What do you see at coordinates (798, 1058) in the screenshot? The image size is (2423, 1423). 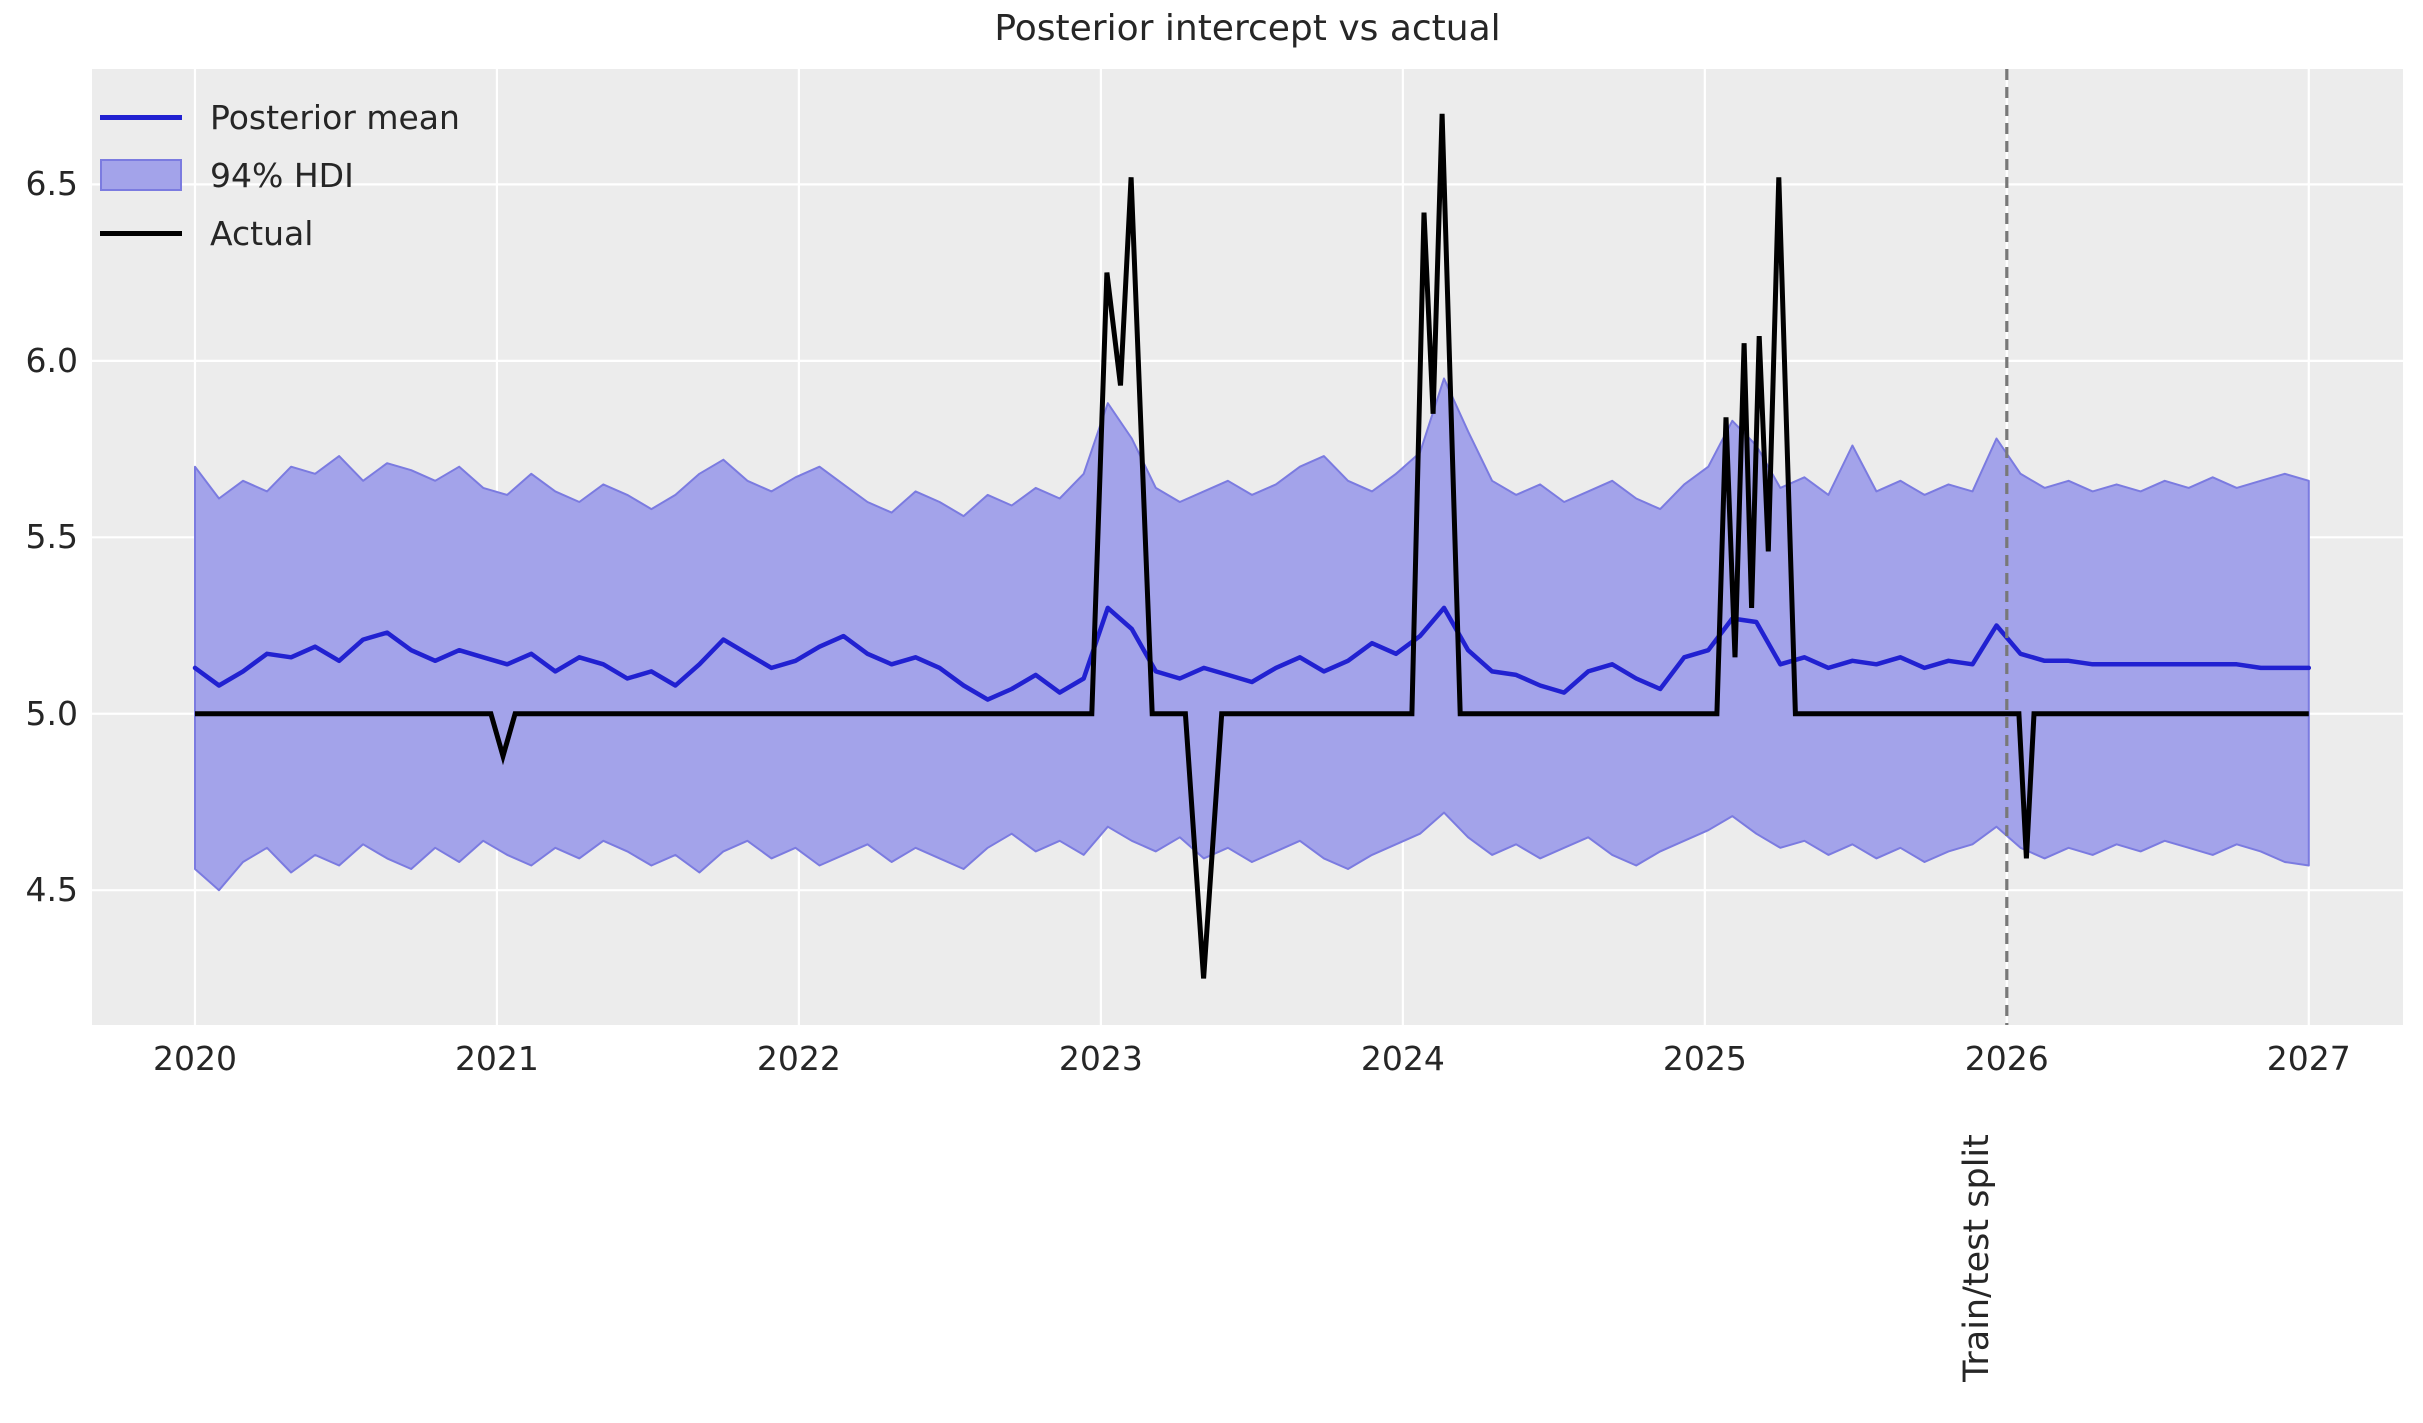 I see `x-tick-label: 2022` at bounding box center [798, 1058].